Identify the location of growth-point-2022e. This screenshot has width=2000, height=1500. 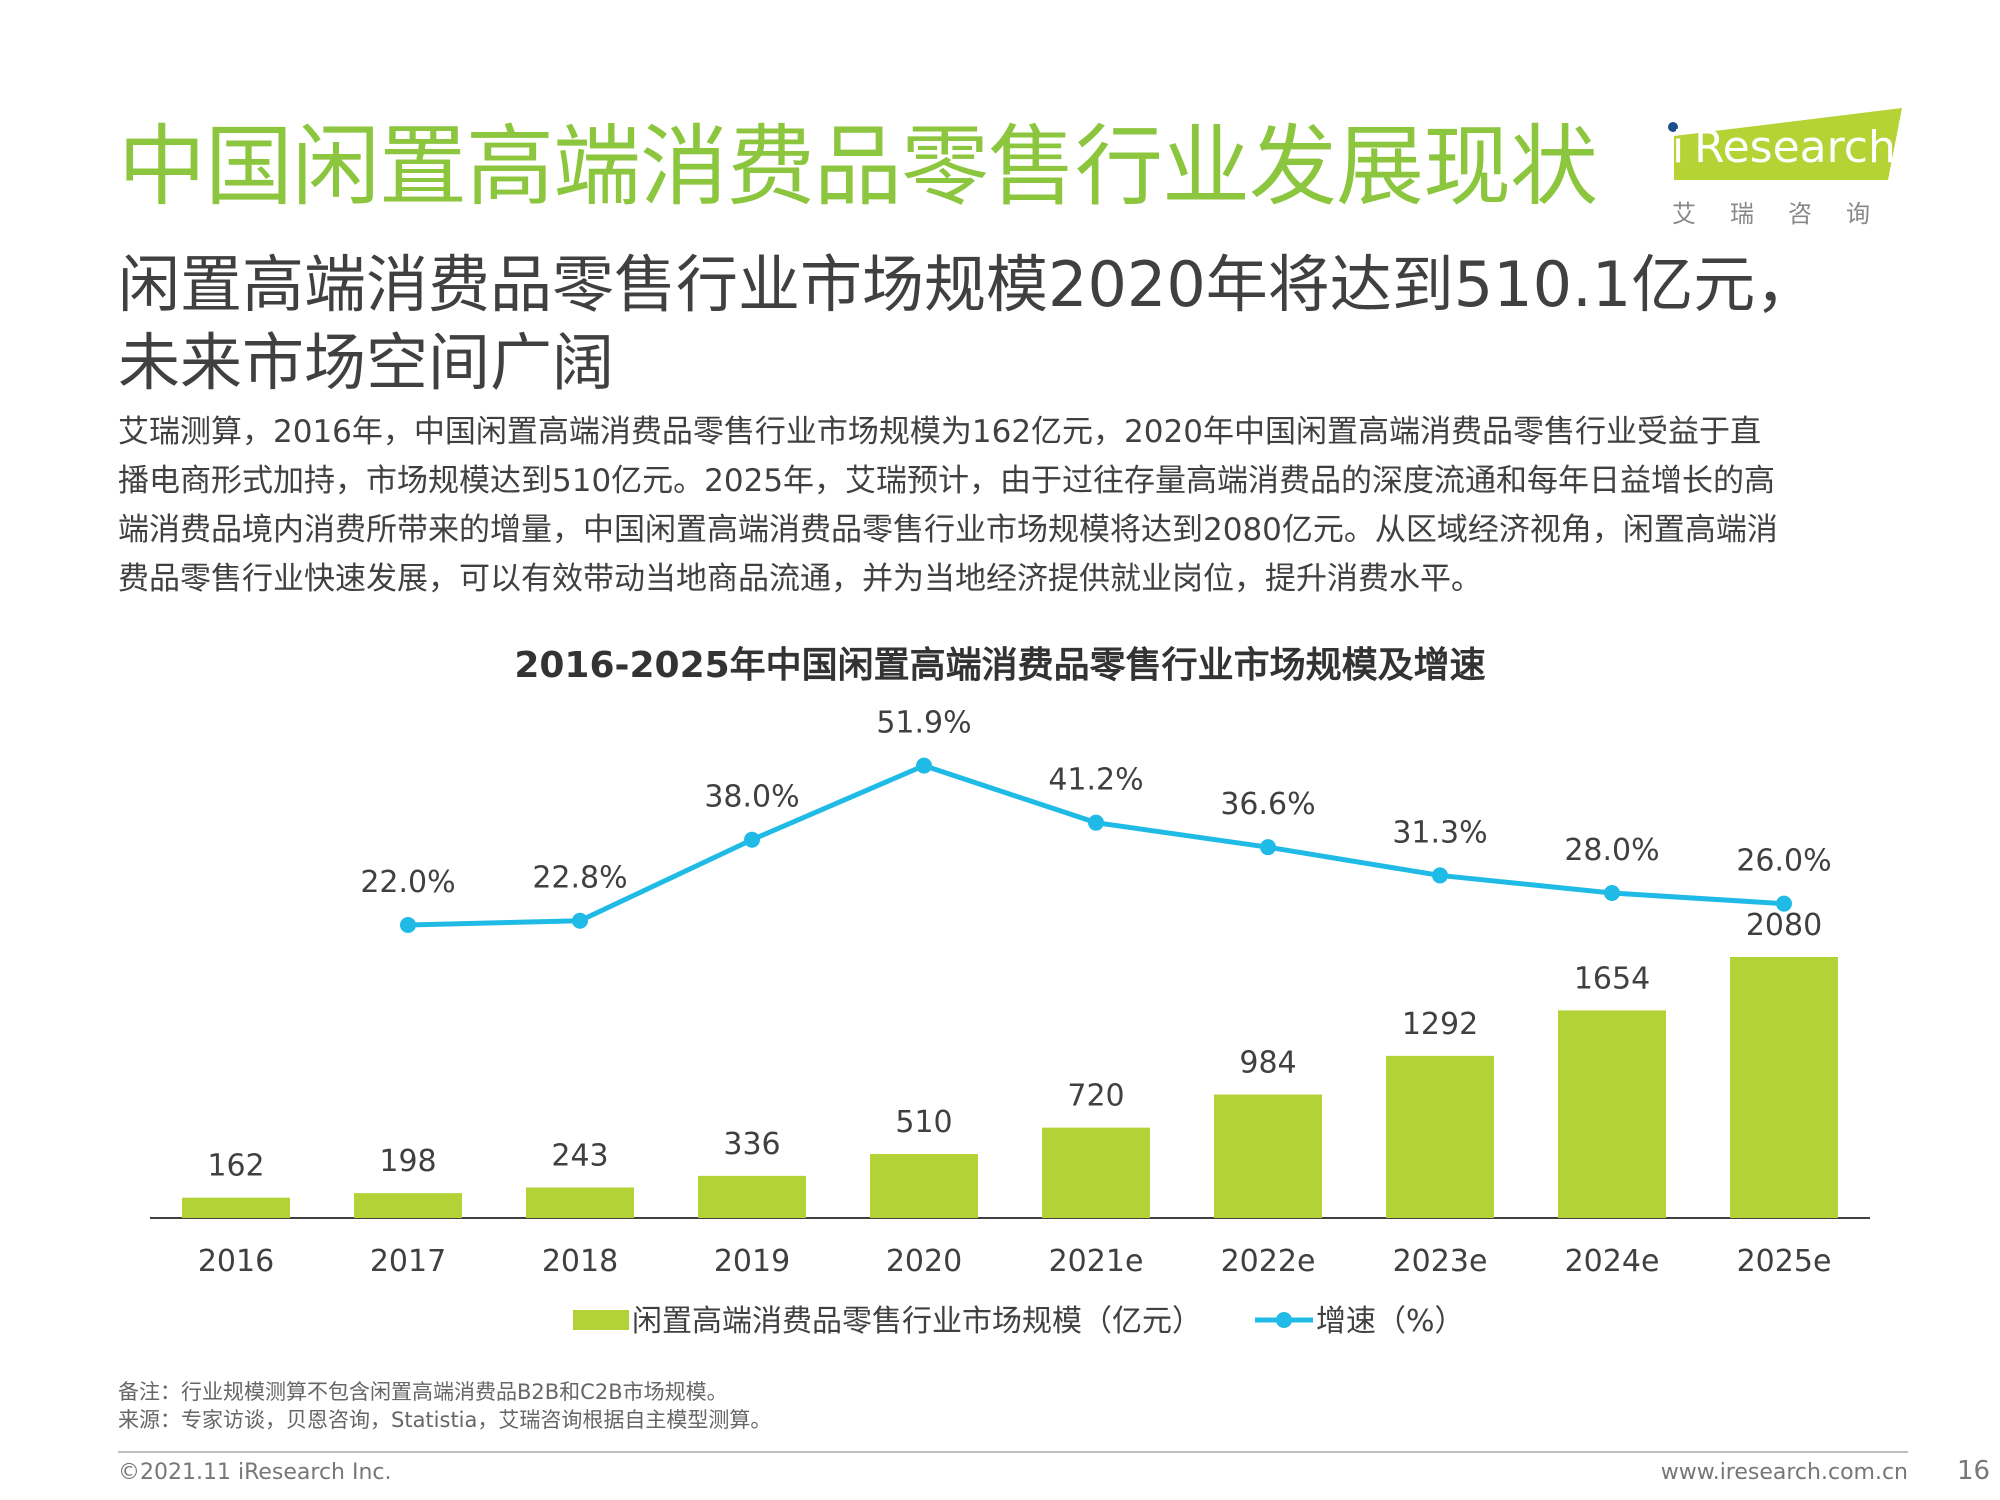
(1268, 847).